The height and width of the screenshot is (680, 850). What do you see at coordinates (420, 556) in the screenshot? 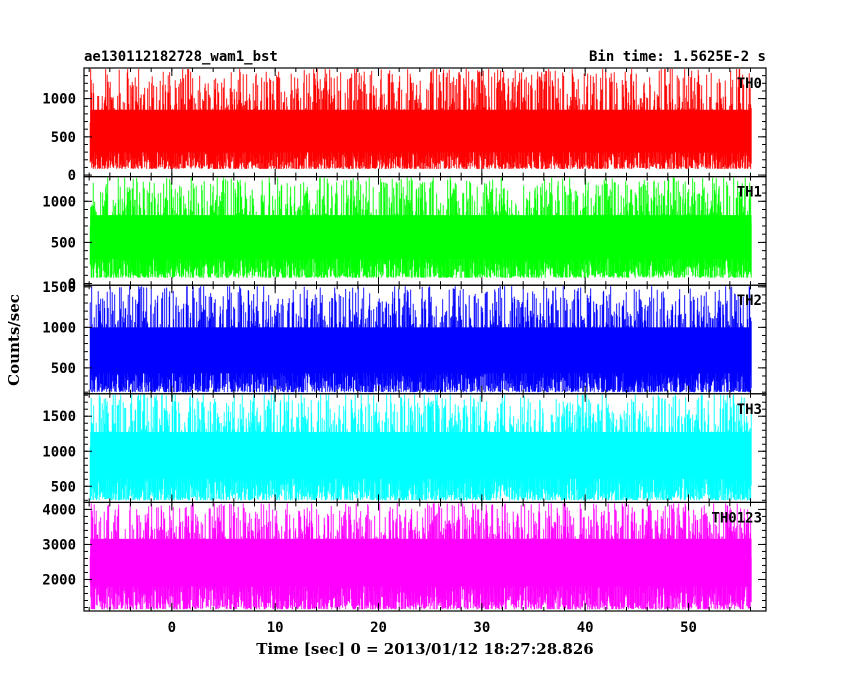
I see `series-line-th0123` at bounding box center [420, 556].